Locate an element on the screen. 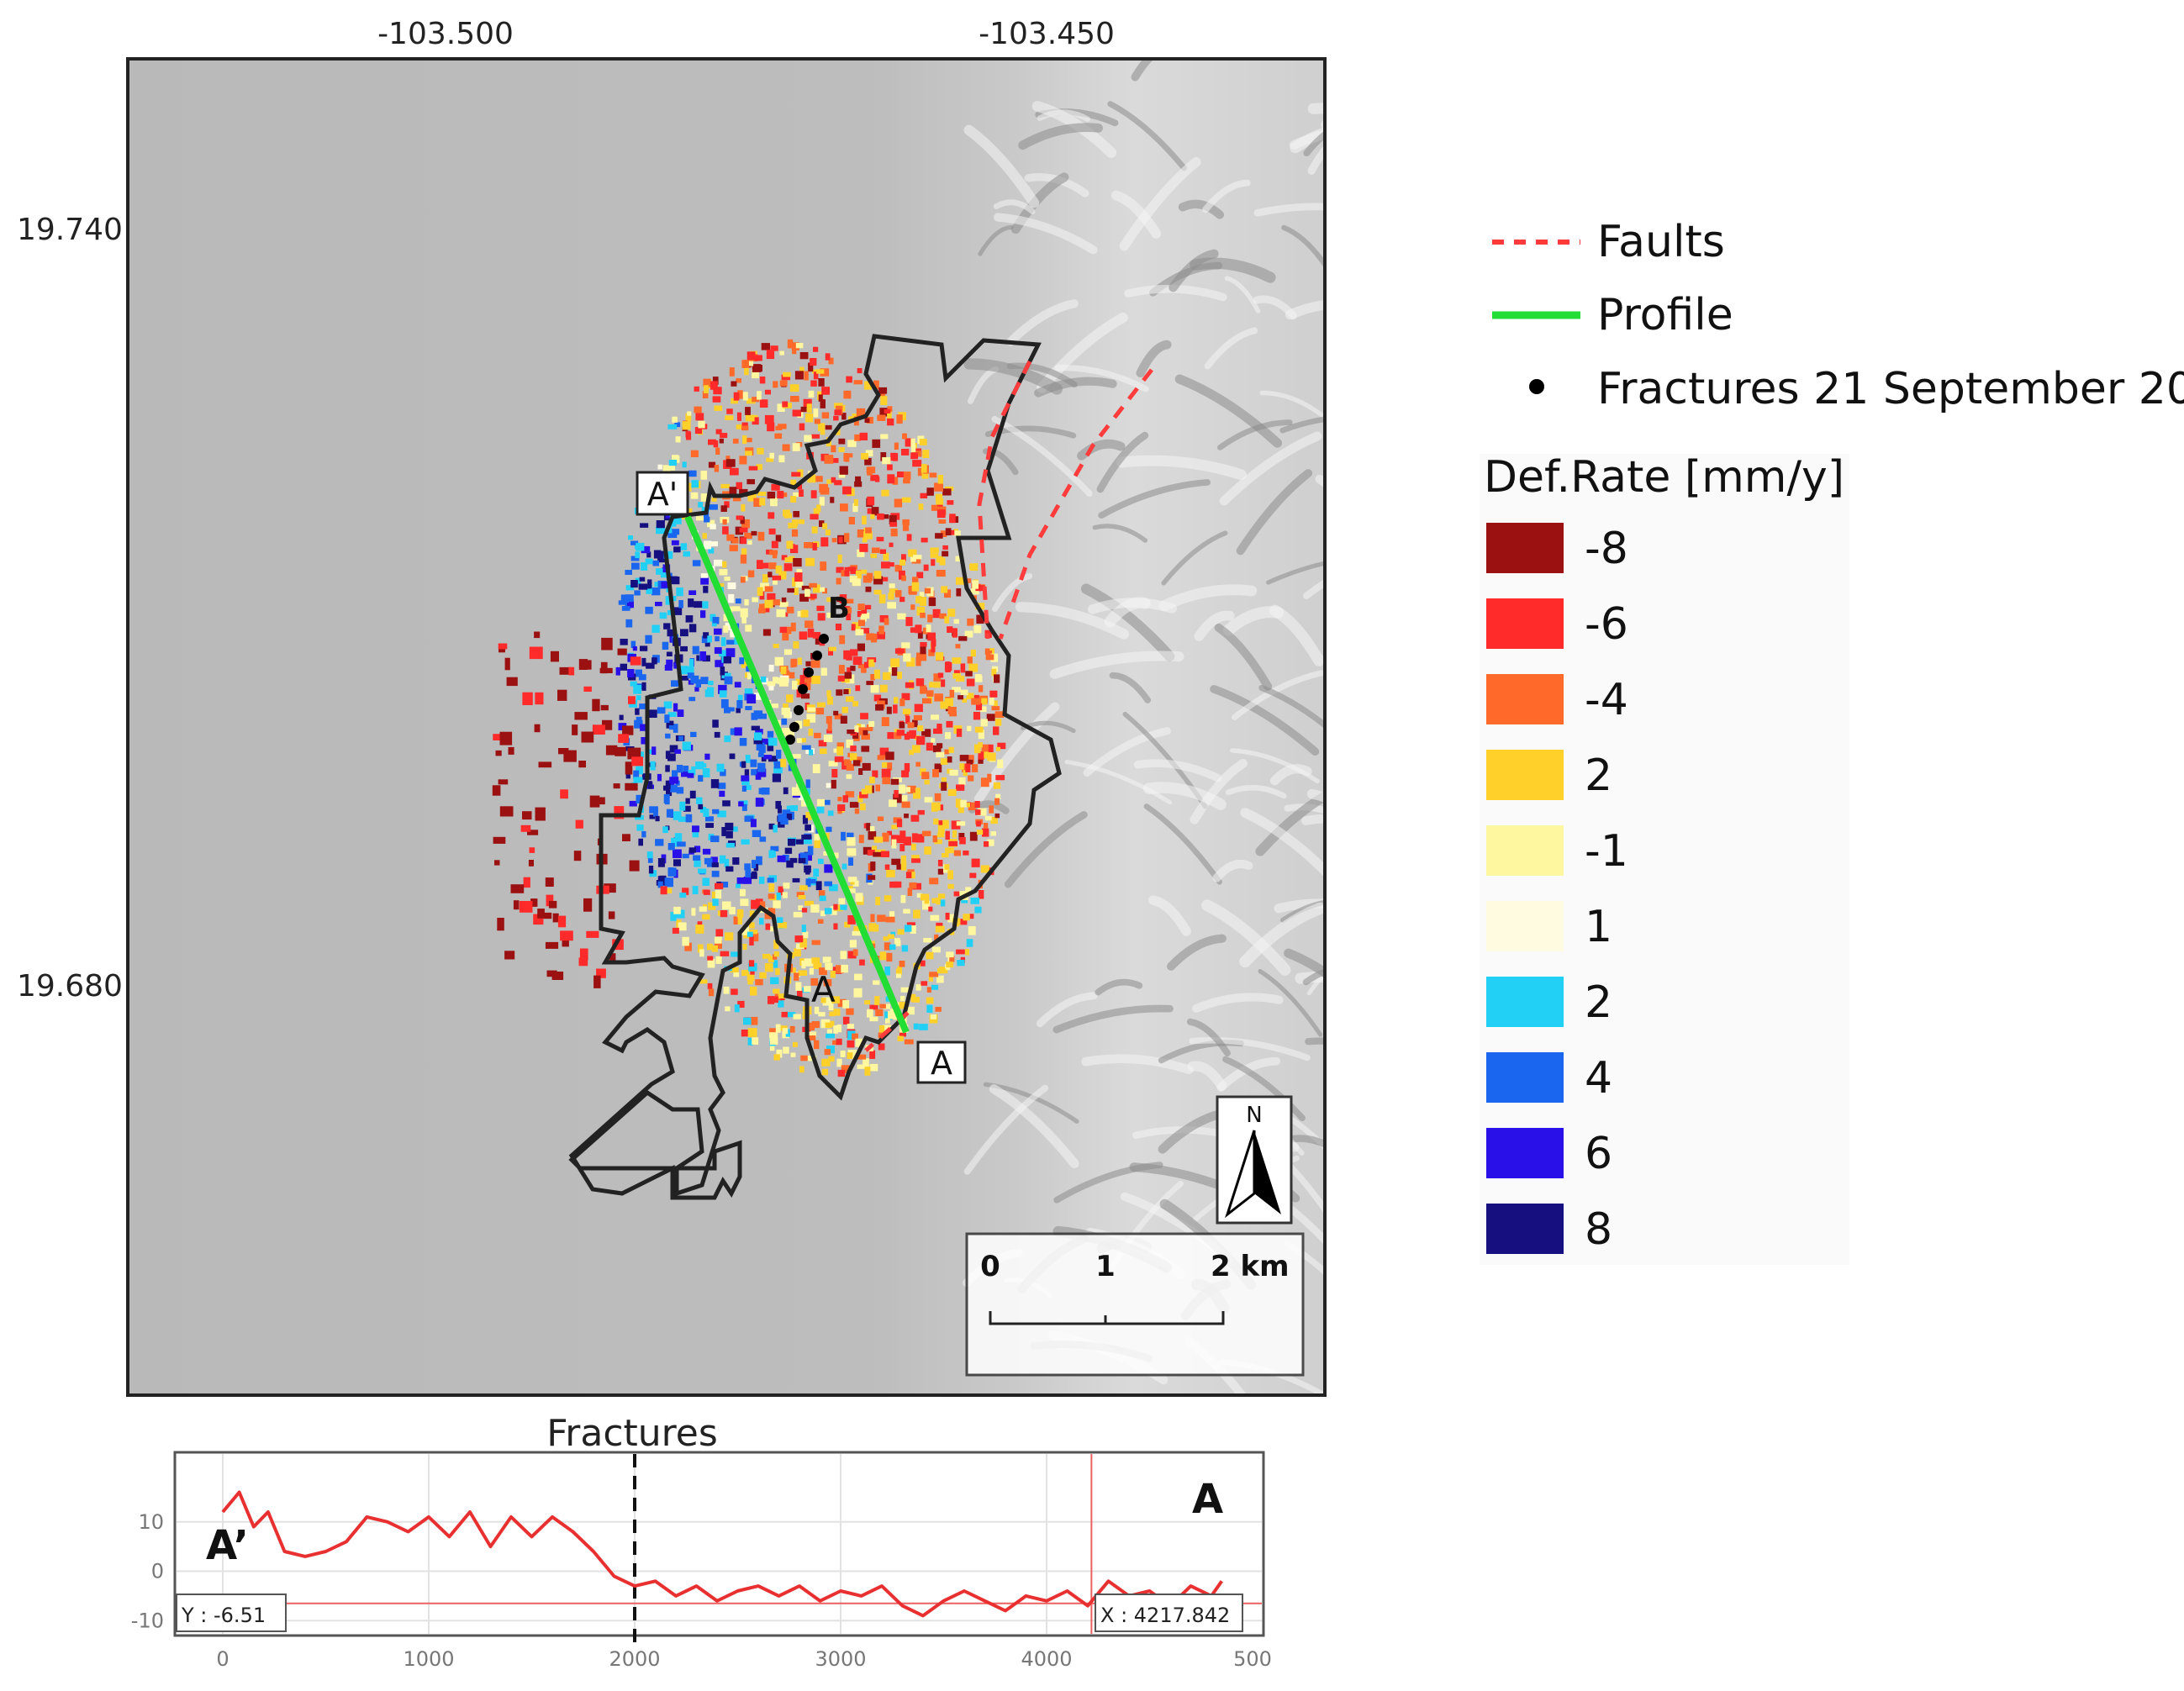 The height and width of the screenshot is (1691, 2184). x-tick-label: 3000 is located at coordinates (841, 1659).